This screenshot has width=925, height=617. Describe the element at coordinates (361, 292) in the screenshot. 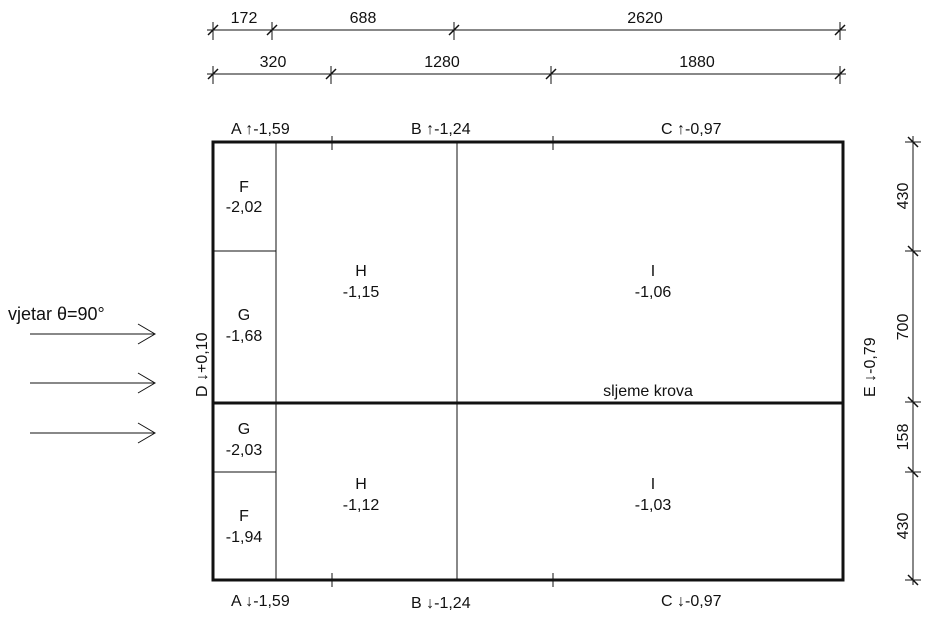

I see `zone-h-upper-value: -1,15` at that location.